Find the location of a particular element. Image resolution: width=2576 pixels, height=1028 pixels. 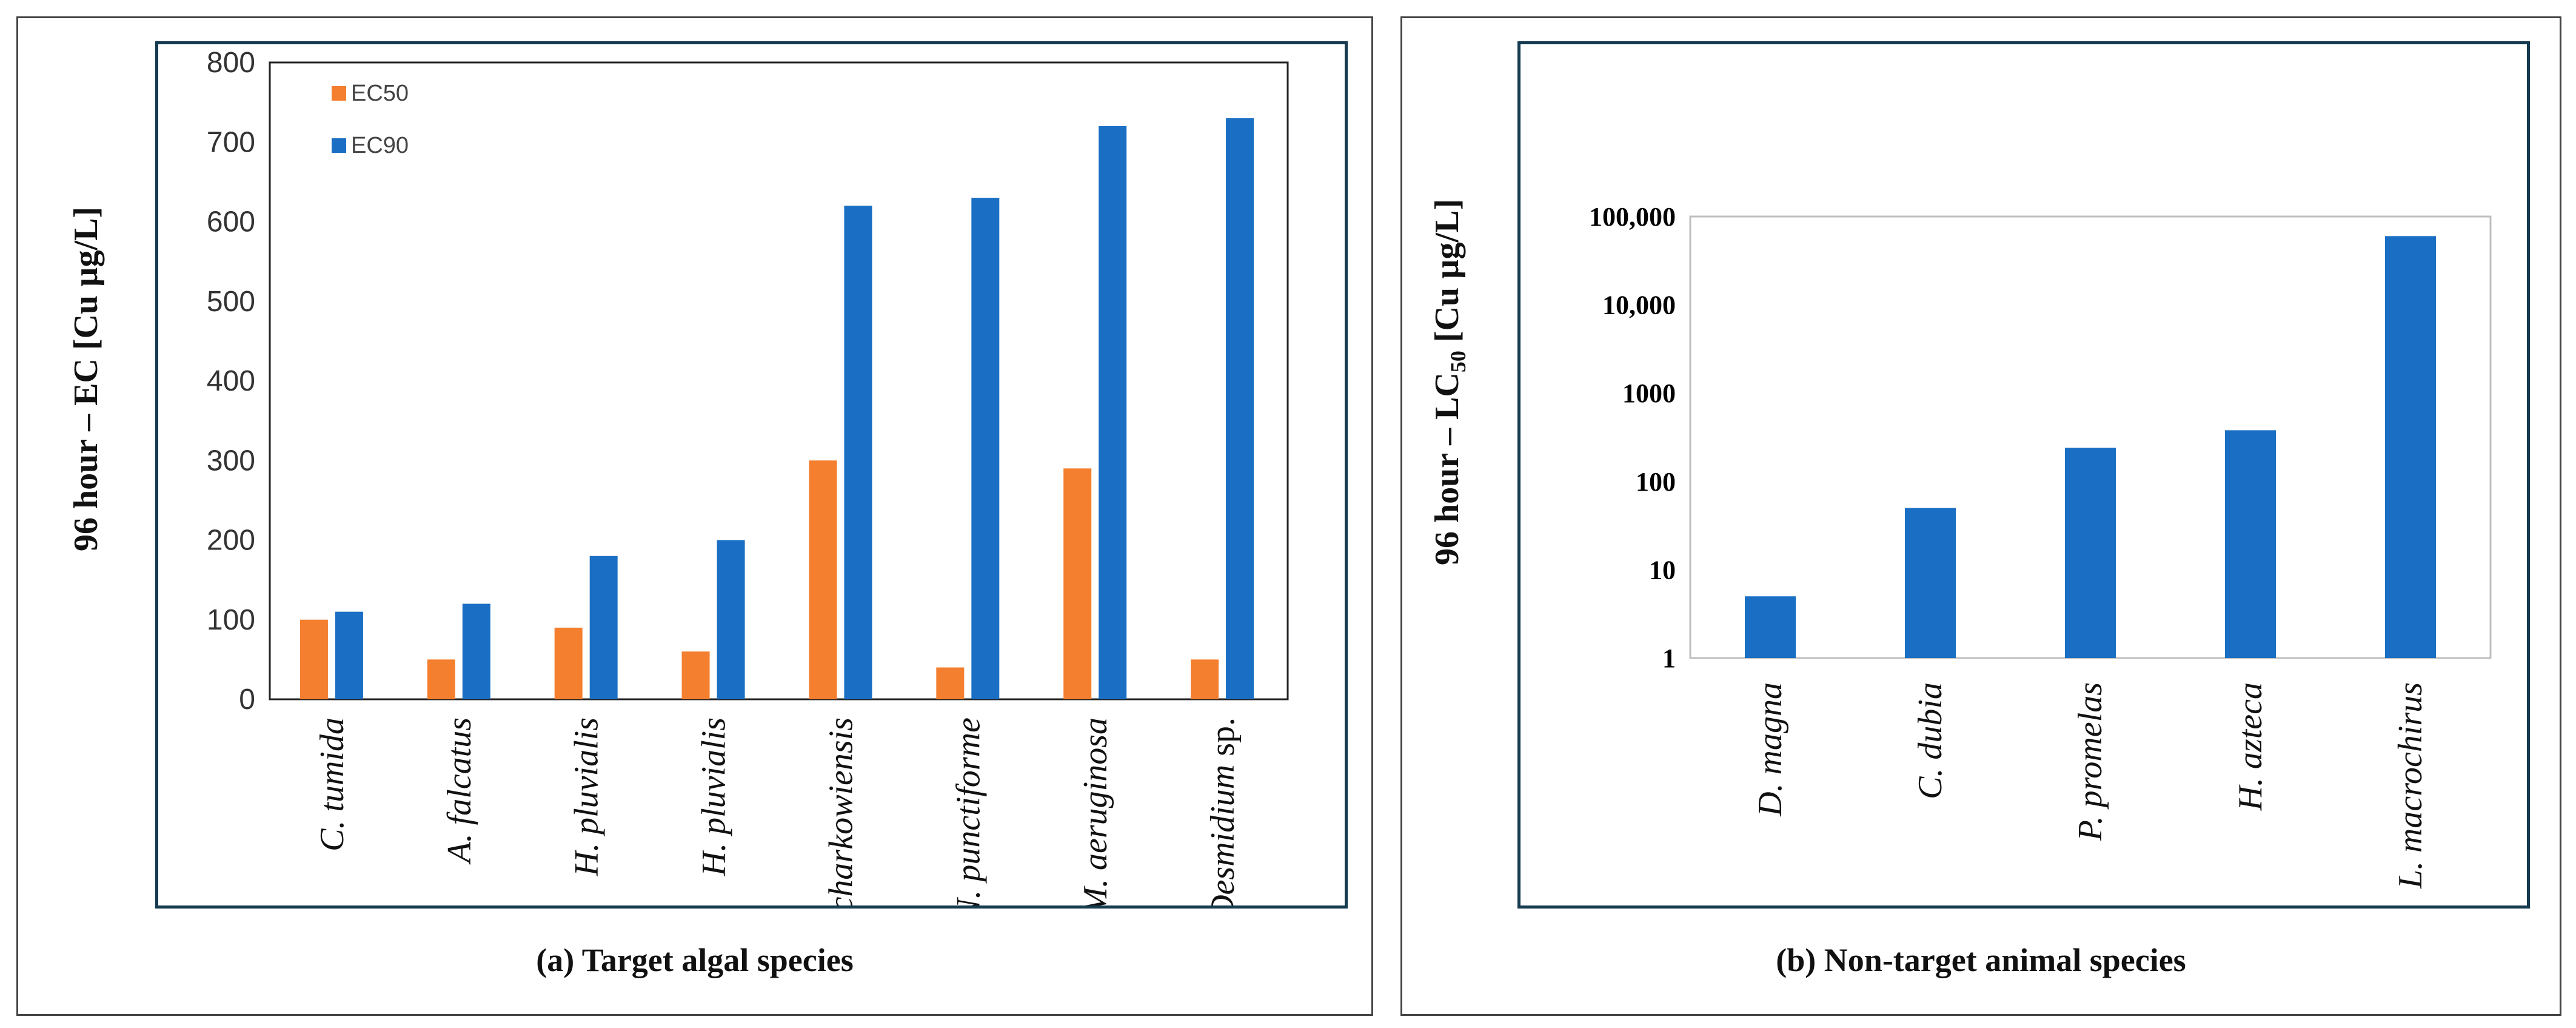

y-tick-label-a: 600 is located at coordinates (231, 222).